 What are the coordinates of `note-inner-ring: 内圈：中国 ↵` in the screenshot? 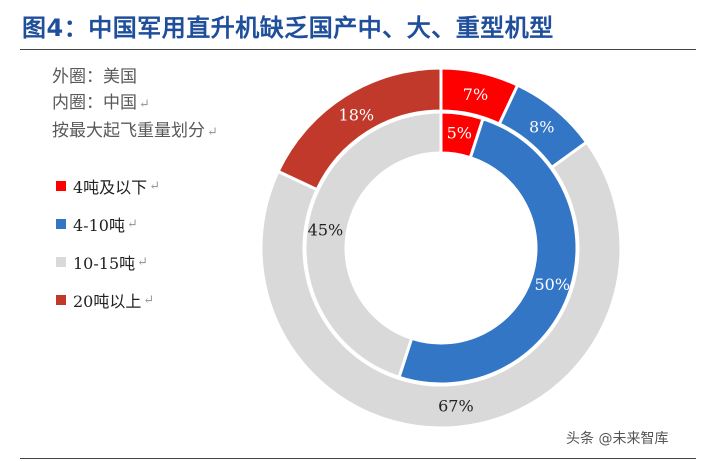 It's located at (101, 103).